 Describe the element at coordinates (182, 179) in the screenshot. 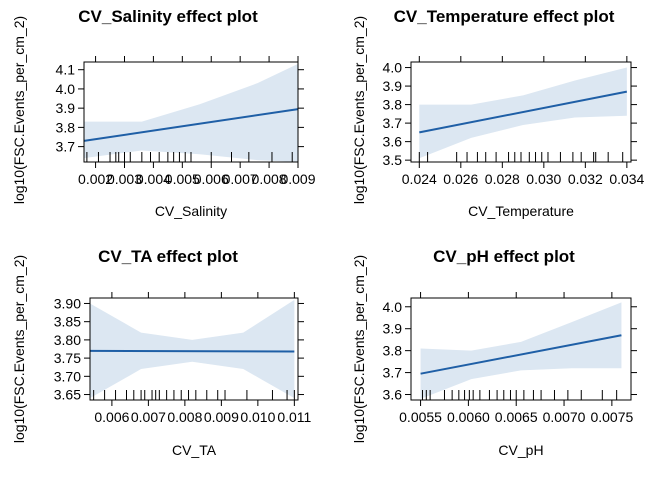

I see `x-tick-label: 0.005` at that location.